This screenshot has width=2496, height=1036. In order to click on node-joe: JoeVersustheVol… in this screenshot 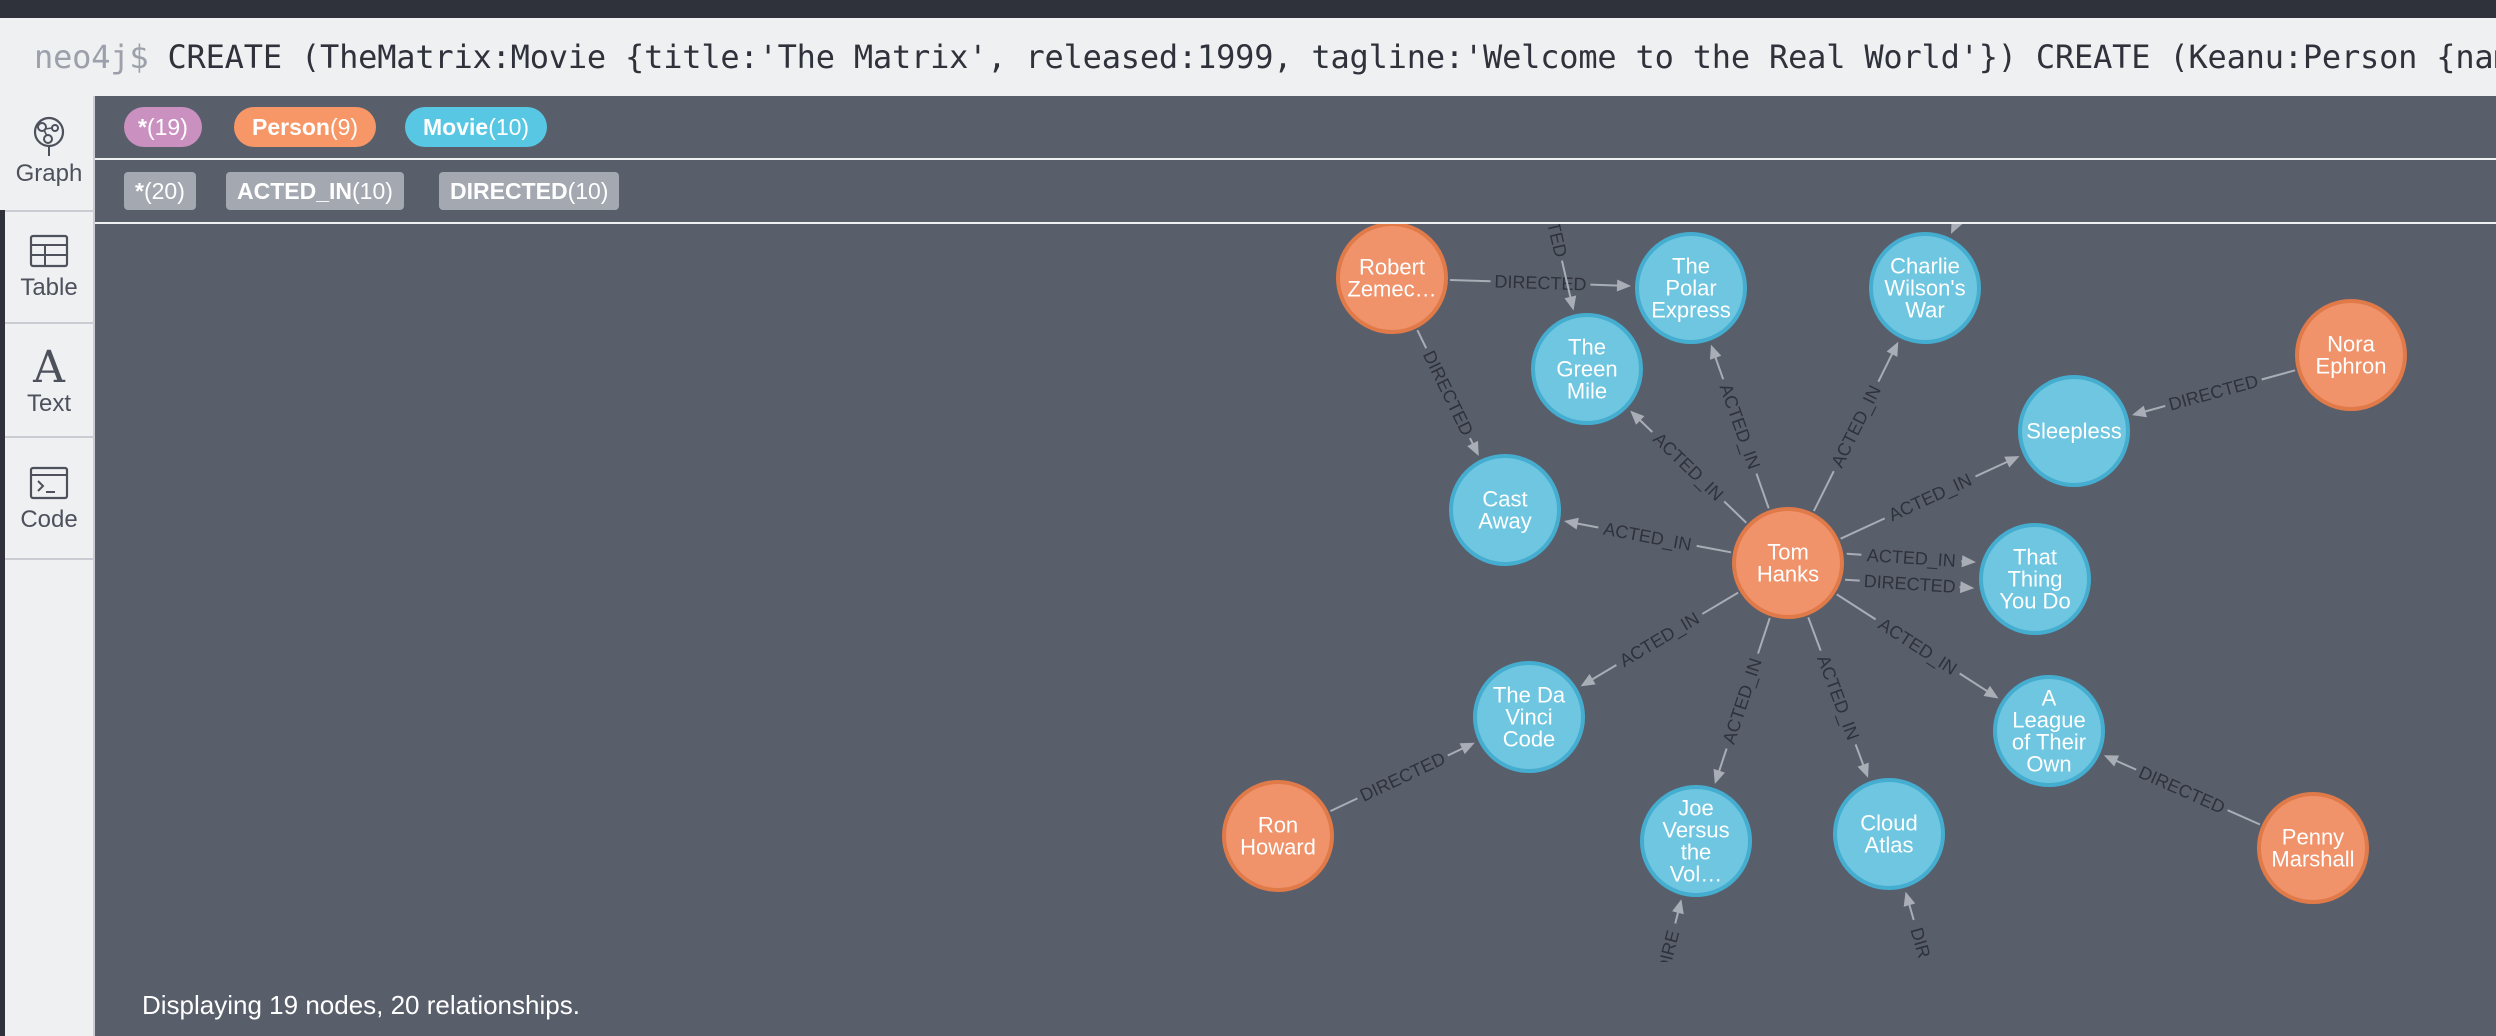, I will do `click(1696, 841)`.